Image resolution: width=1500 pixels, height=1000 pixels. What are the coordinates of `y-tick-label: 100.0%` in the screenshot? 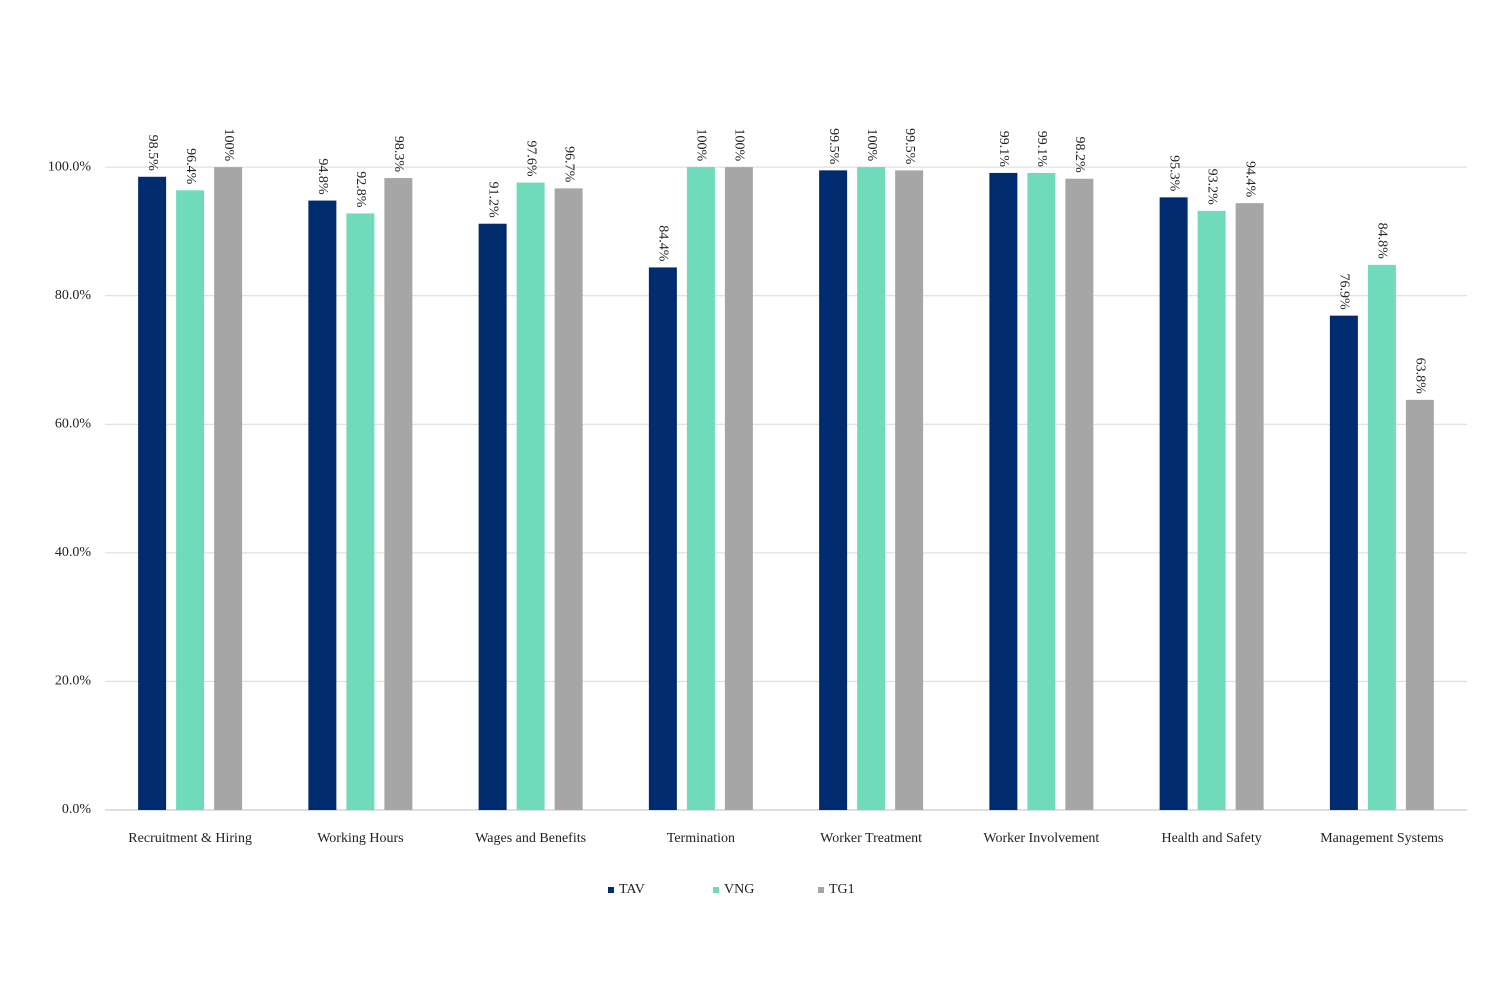 It's located at (70, 166).